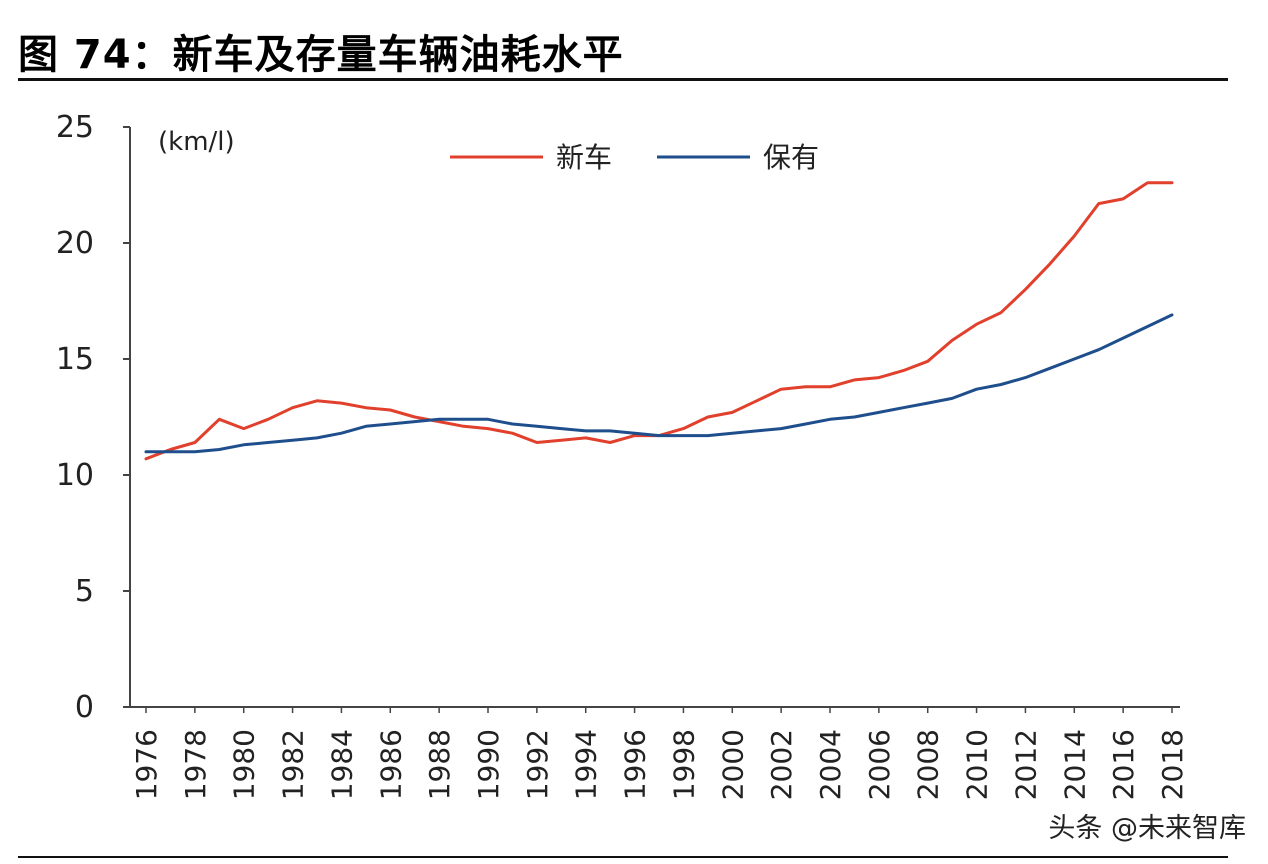  What do you see at coordinates (977, 764) in the screenshot?
I see `x-tick-label: 2010` at bounding box center [977, 764].